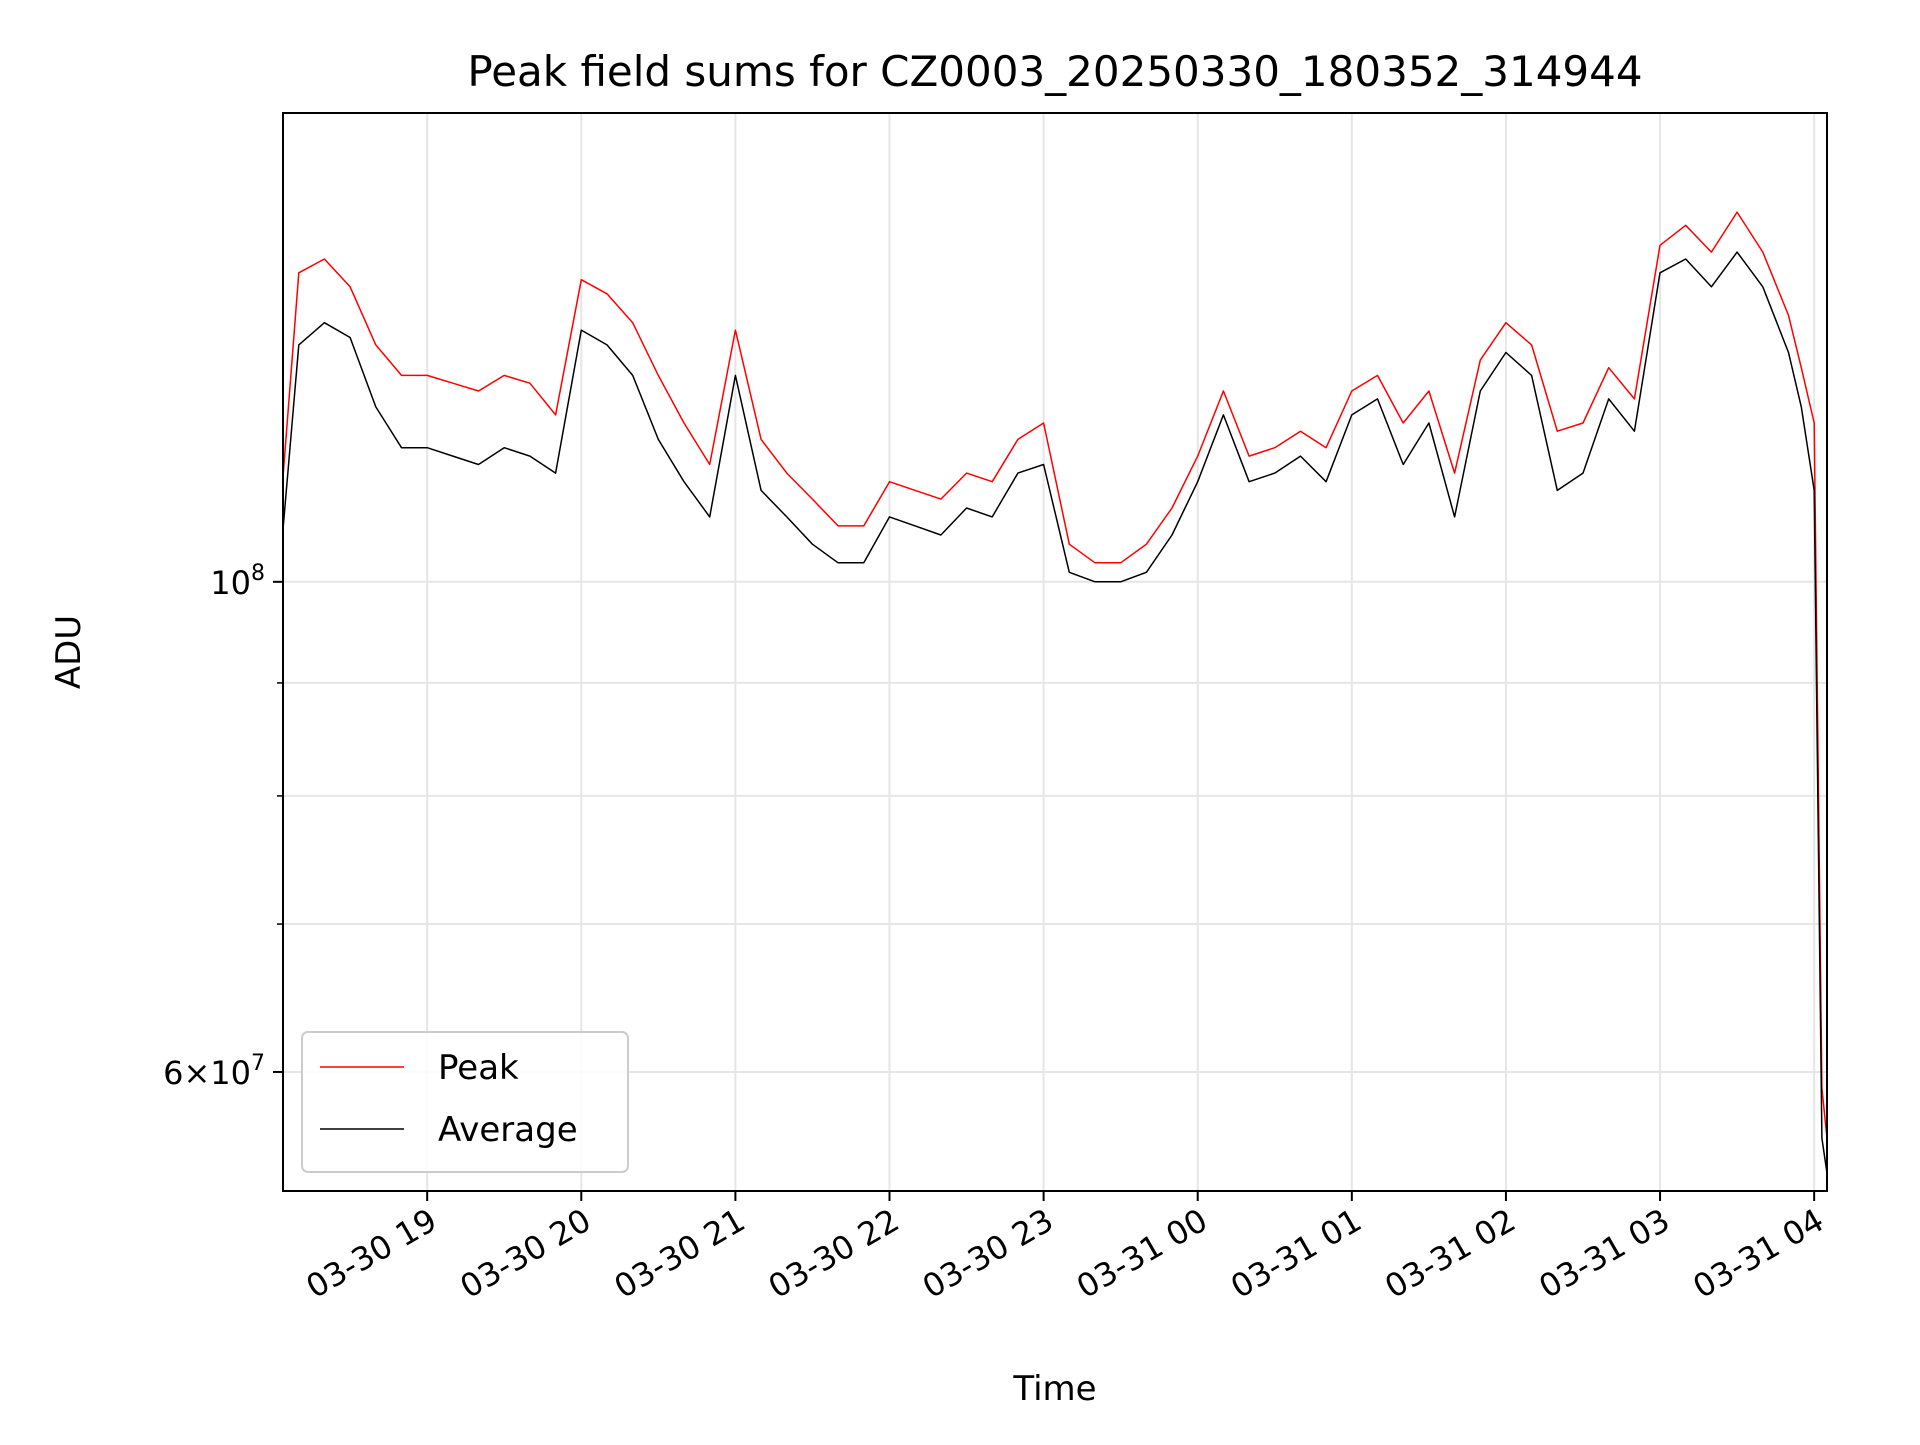 The height and width of the screenshot is (1445, 1920). What do you see at coordinates (223, 826) in the screenshot?
I see `y-axis: 108 6×107` at bounding box center [223, 826].